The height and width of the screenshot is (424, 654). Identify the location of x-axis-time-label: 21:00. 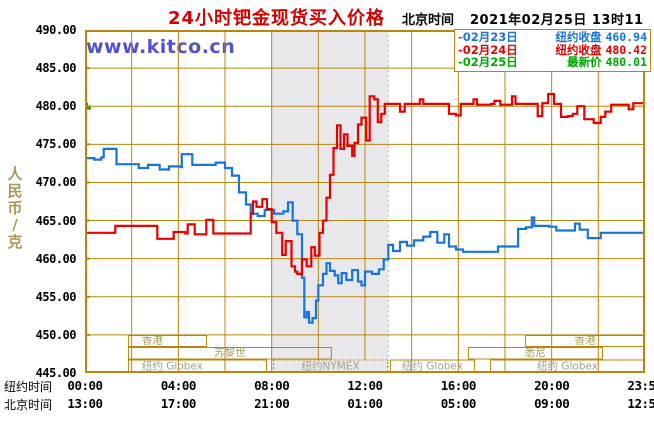
(272, 403).